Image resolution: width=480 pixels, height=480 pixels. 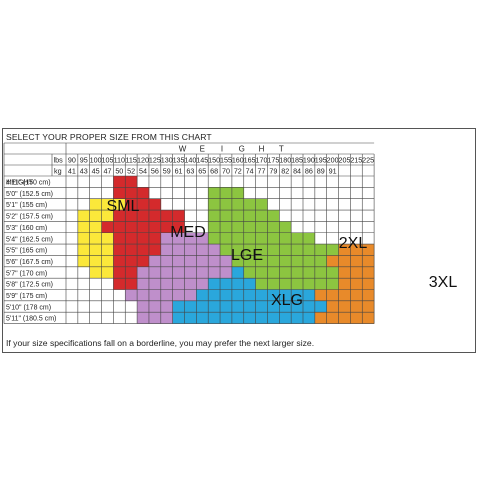 I want to click on weight-header-letter: E, so click(x=202, y=149).